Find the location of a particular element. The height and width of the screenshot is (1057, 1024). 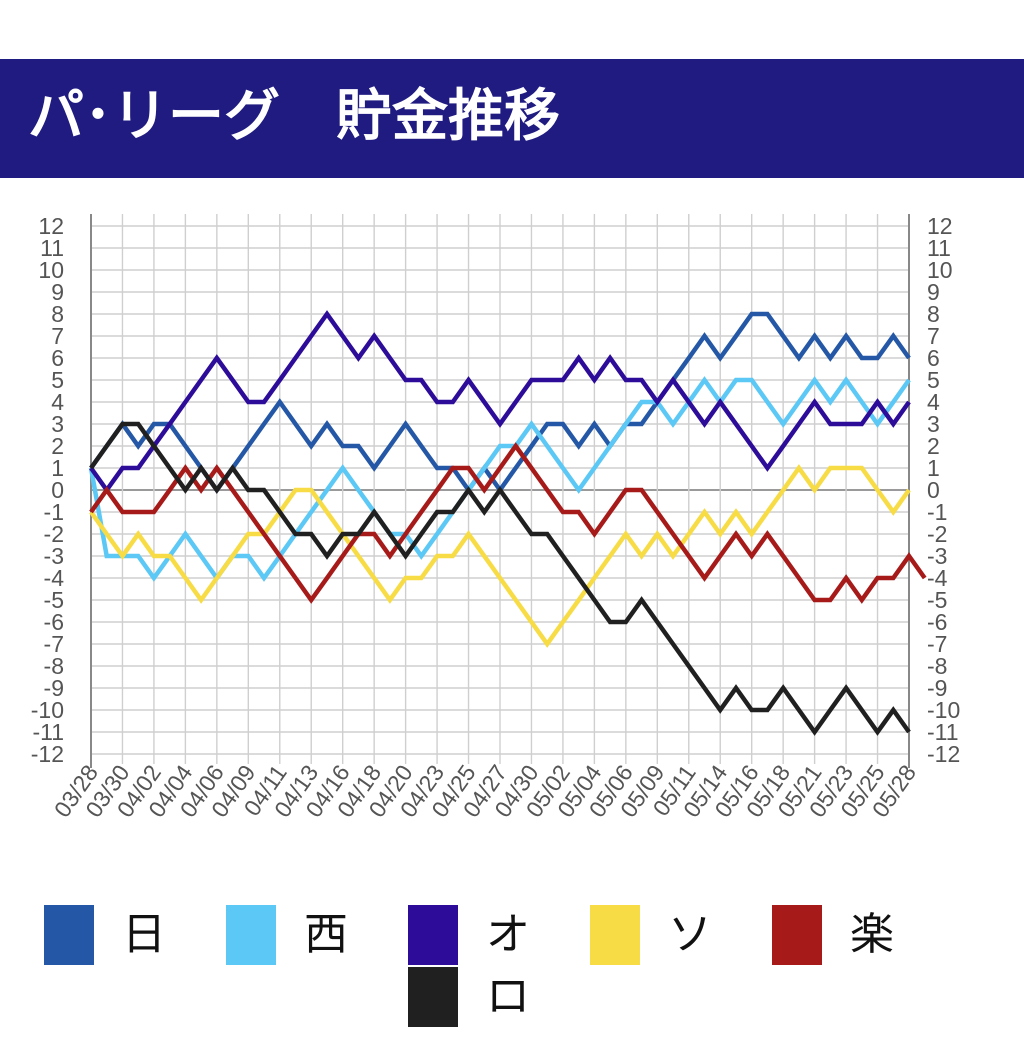

legend: 日 西 オ ソ 楽ロ is located at coordinates (512, 975).